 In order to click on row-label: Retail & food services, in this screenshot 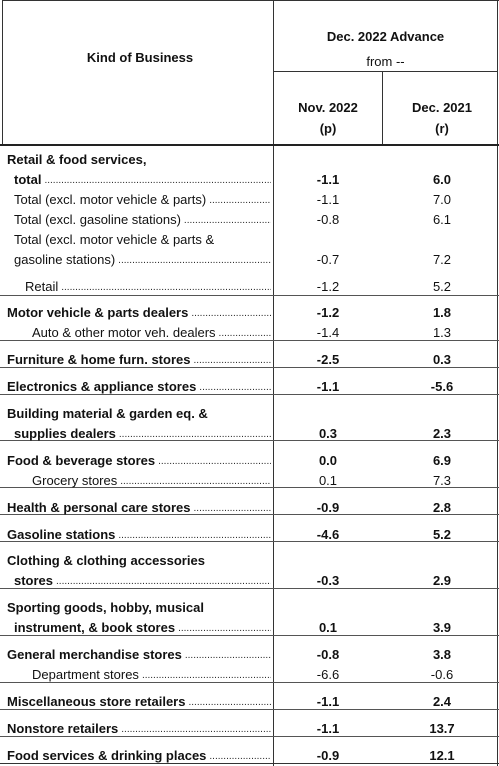, I will do `click(77, 159)`.